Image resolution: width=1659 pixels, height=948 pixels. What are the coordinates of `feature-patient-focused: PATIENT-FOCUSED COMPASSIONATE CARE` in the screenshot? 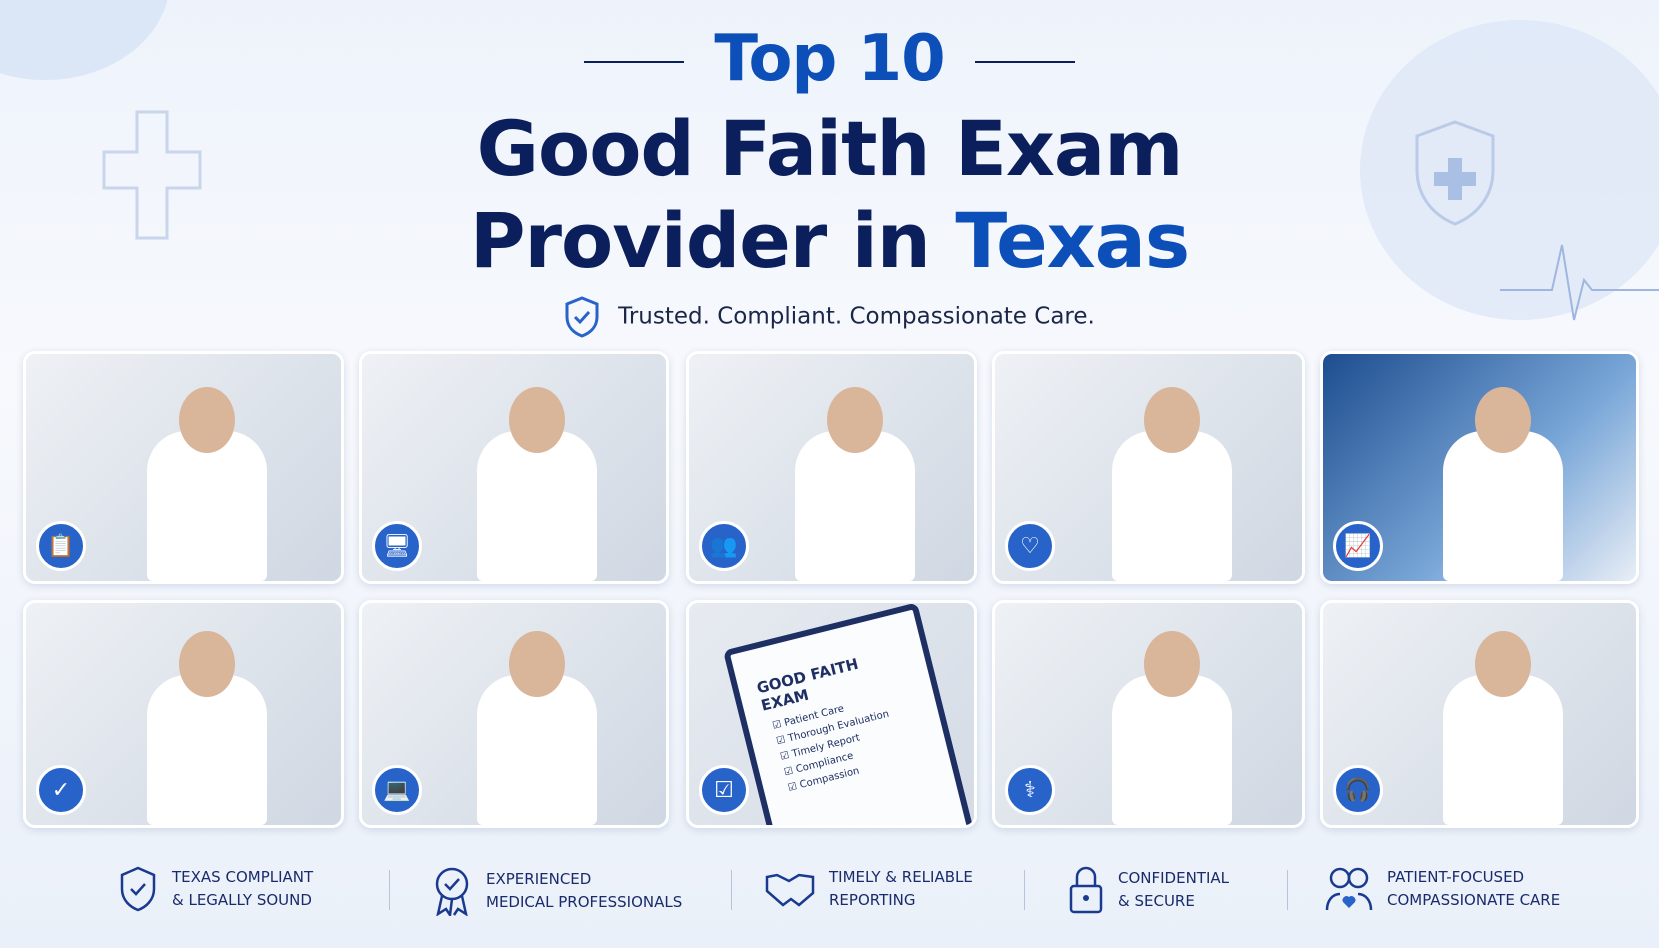 It's located at (1442, 889).